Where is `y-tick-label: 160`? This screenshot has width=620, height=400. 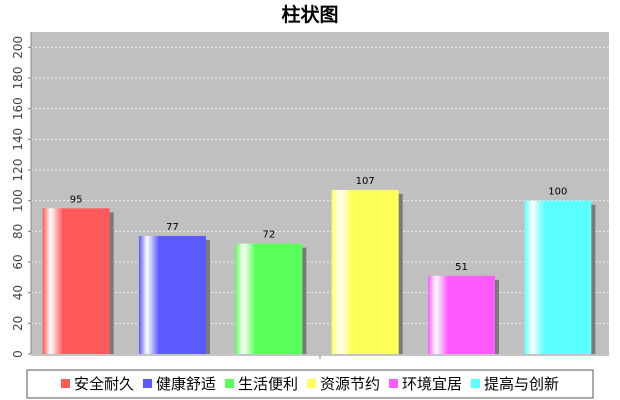
y-tick-label: 160 is located at coordinates (18, 108).